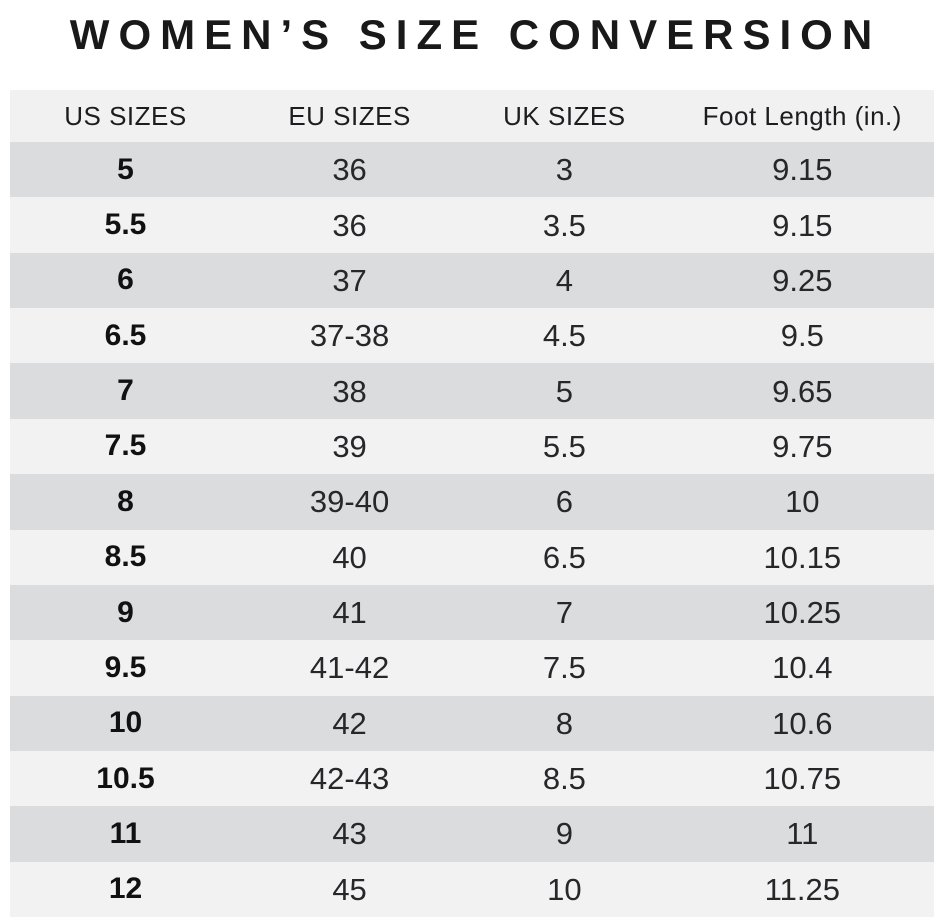  Describe the element at coordinates (802, 280) in the screenshot. I see `table-cell: 9.25` at that location.